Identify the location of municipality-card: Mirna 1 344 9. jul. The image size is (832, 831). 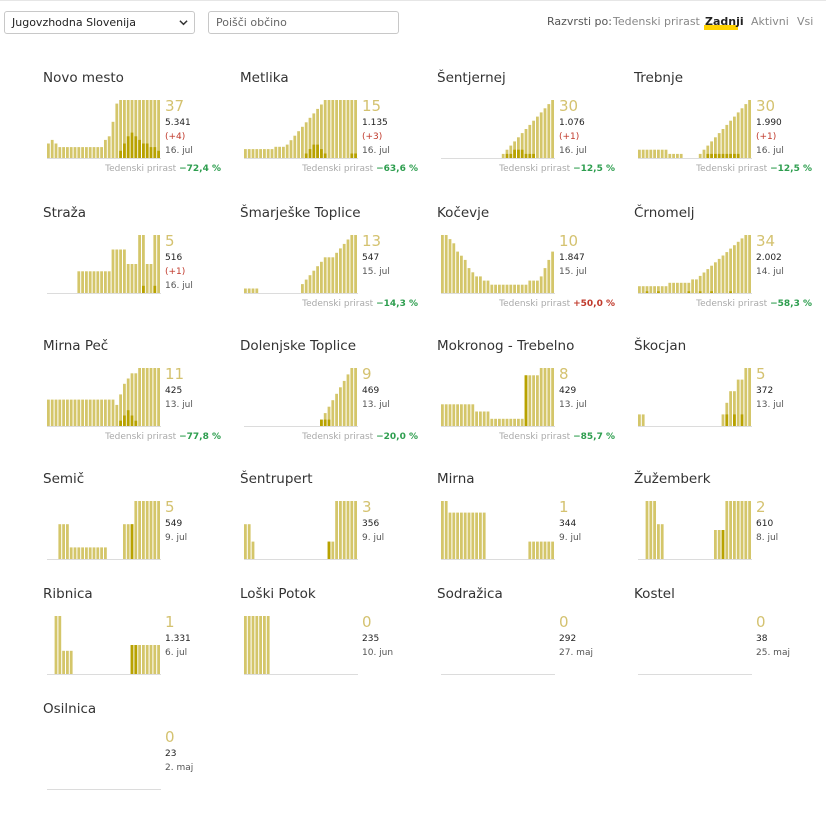
(532, 536).